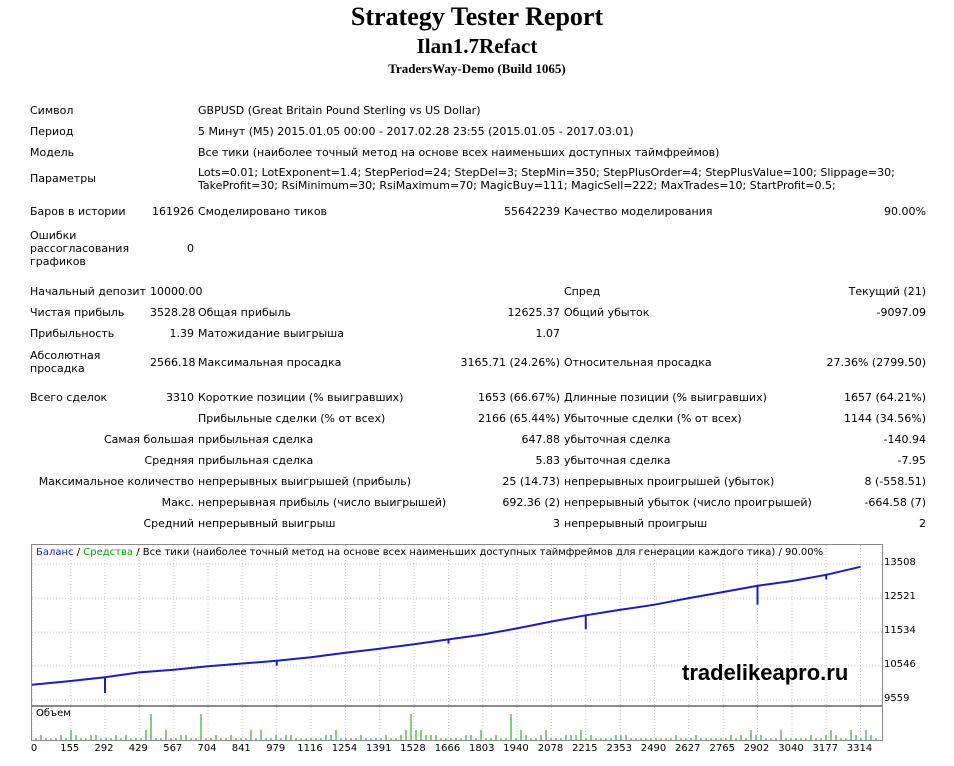 The height and width of the screenshot is (766, 954). What do you see at coordinates (63, 178) in the screenshot?
I see `params-label: Параметры` at bounding box center [63, 178].